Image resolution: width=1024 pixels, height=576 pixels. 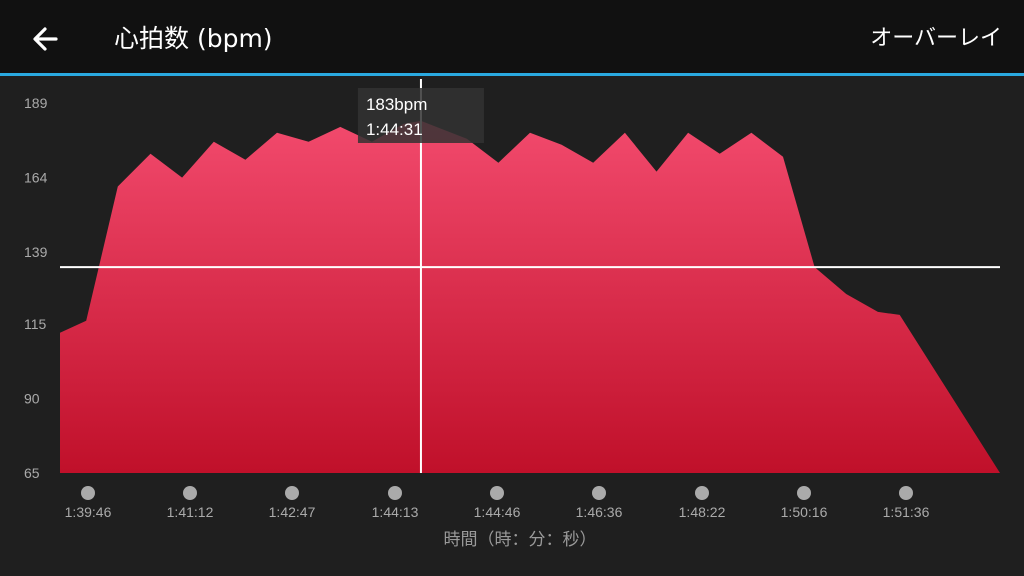 I want to click on y-tick-label: 115, so click(x=35, y=324).